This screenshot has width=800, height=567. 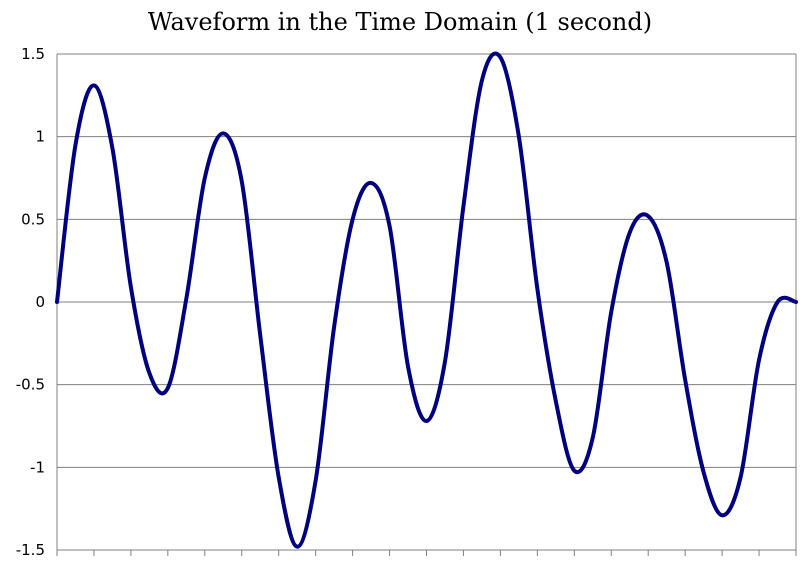 What do you see at coordinates (40, 302) in the screenshot?
I see `y-tick-label: 0` at bounding box center [40, 302].